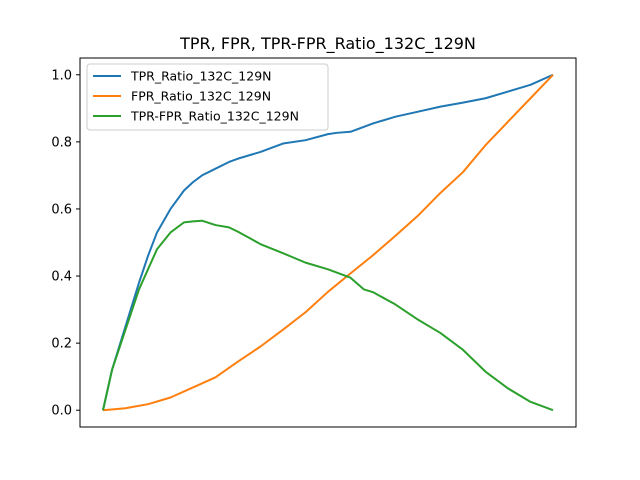 Image resolution: width=640 pixels, height=480 pixels. I want to click on y-tick-label: 1.0, so click(61, 75).